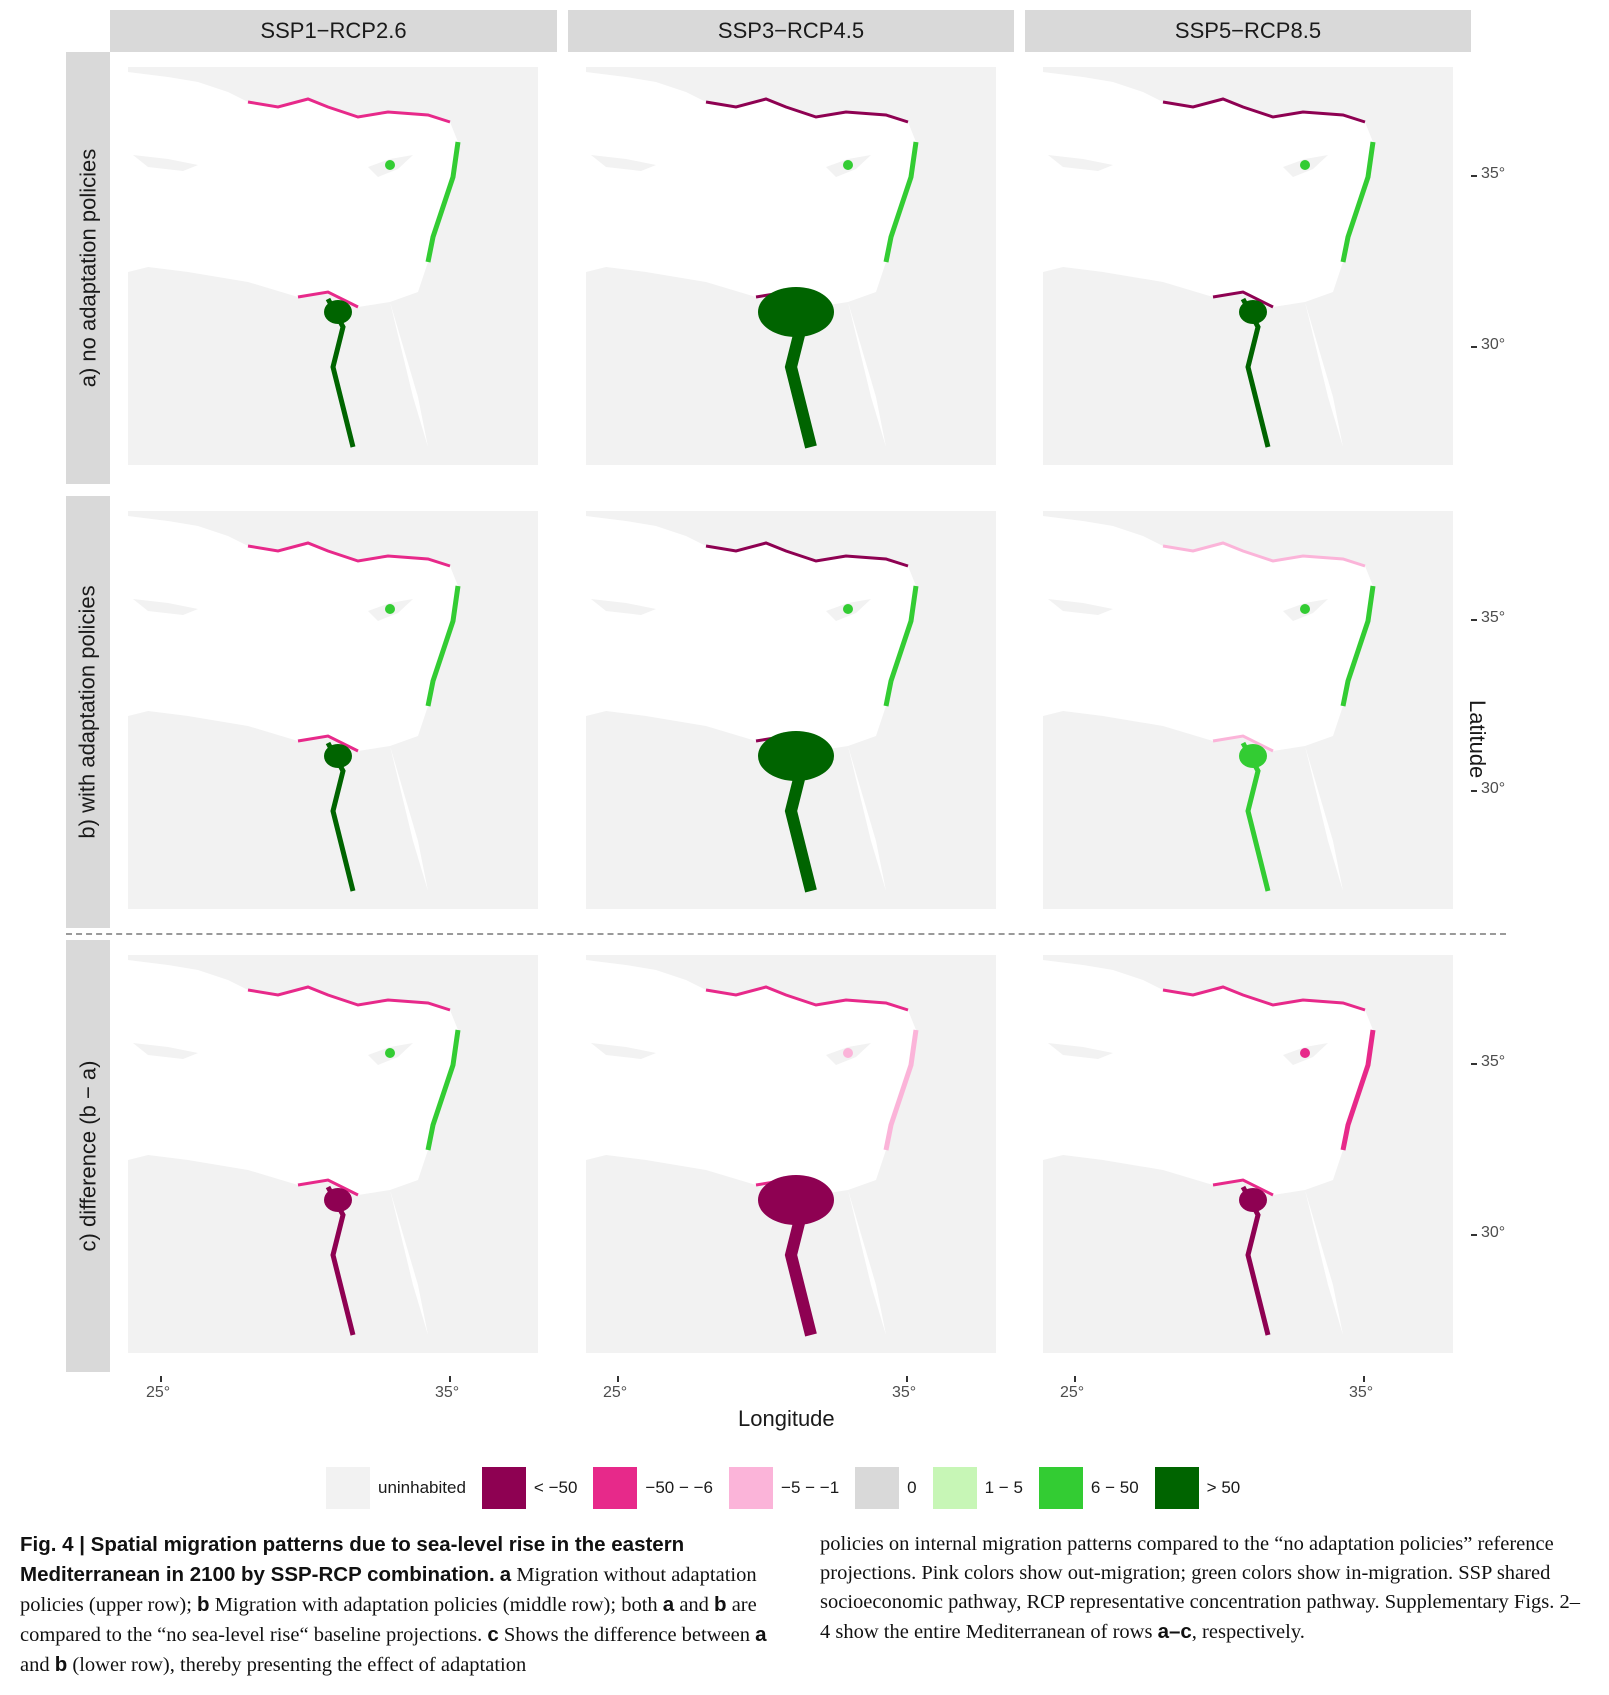 The height and width of the screenshot is (1695, 1609). What do you see at coordinates (532, 1488) in the screenshot?
I see `legend-item: < −50` at bounding box center [532, 1488].